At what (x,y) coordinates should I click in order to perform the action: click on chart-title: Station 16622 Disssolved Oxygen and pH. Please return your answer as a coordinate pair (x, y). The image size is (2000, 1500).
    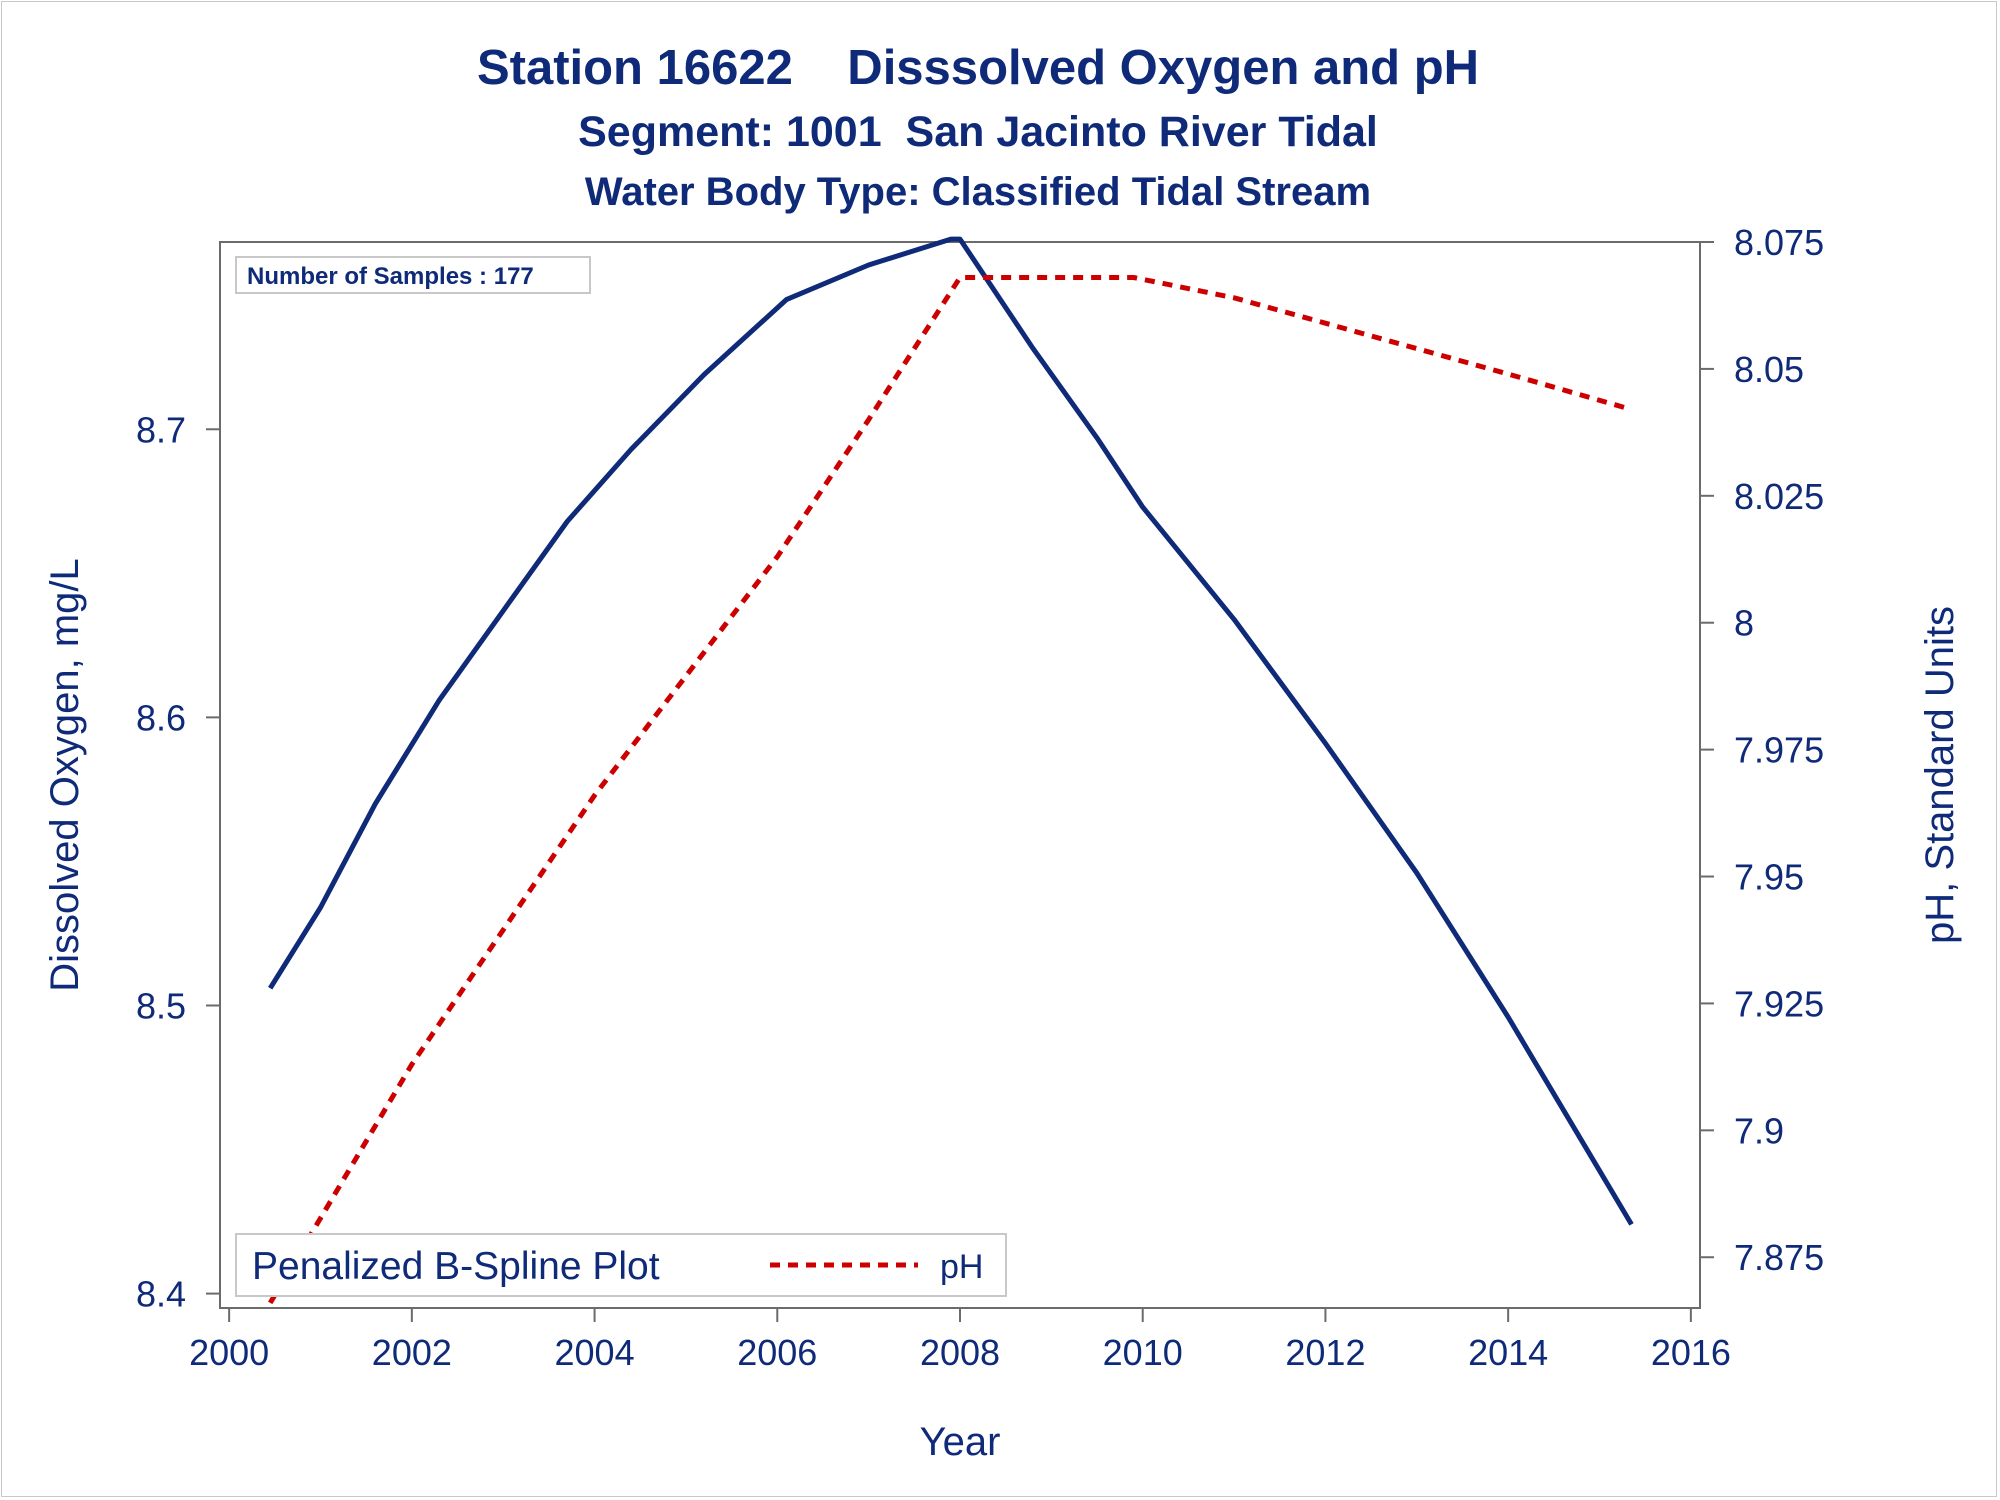
    Looking at the image, I should click on (978, 68).